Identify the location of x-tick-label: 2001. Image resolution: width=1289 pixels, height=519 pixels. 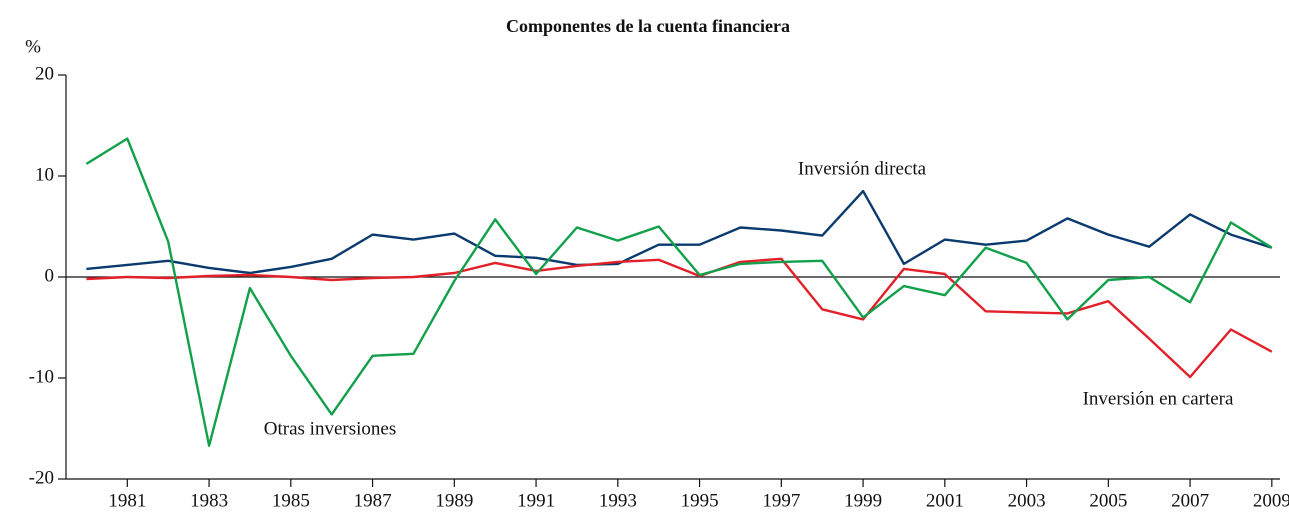
(945, 500).